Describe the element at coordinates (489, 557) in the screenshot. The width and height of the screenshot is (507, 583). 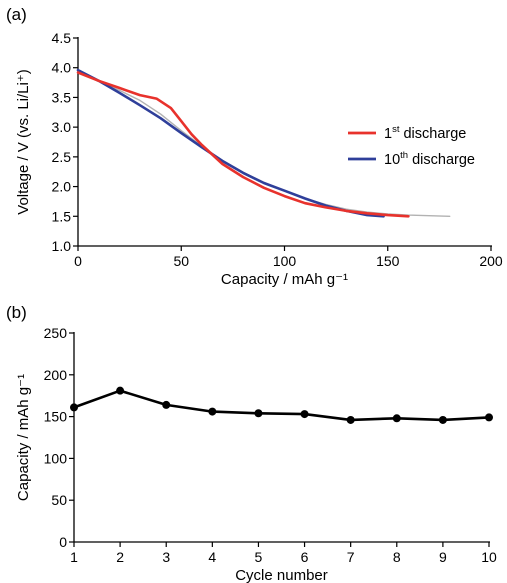
I see `x-tick-label: 10` at that location.